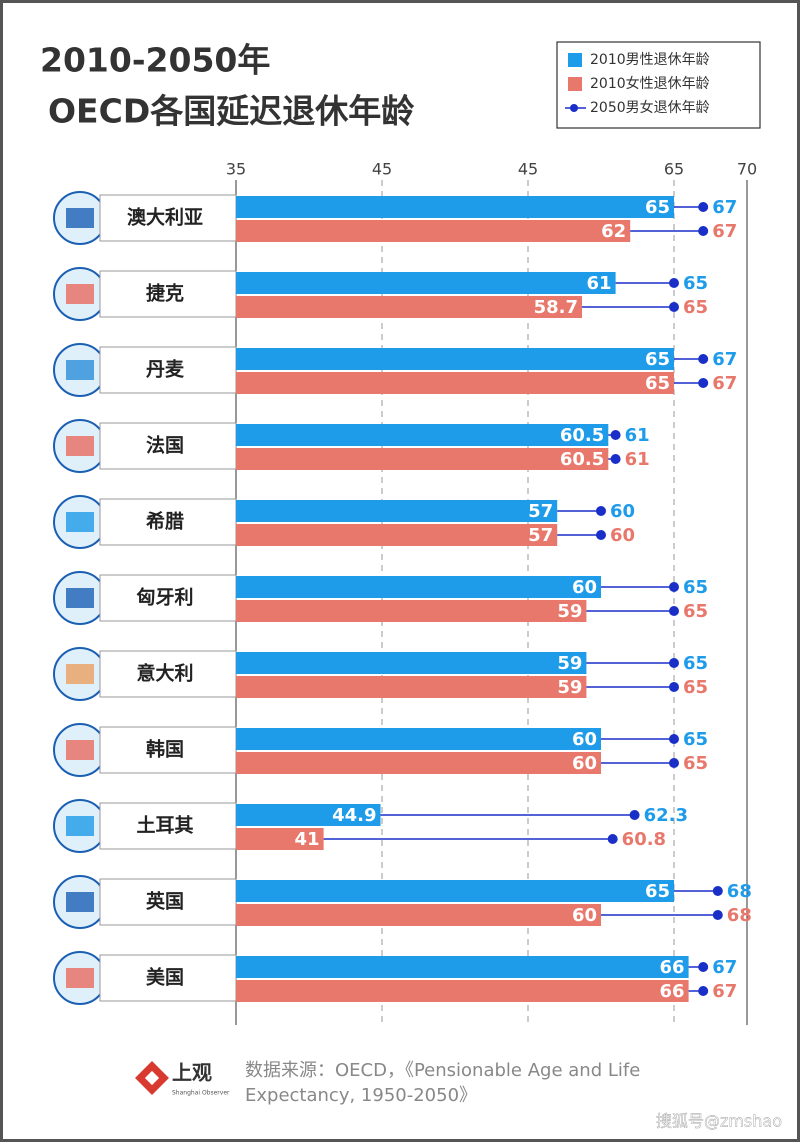 The image size is (800, 1142). What do you see at coordinates (152, 1078) in the screenshot?
I see `logo-icon` at bounding box center [152, 1078].